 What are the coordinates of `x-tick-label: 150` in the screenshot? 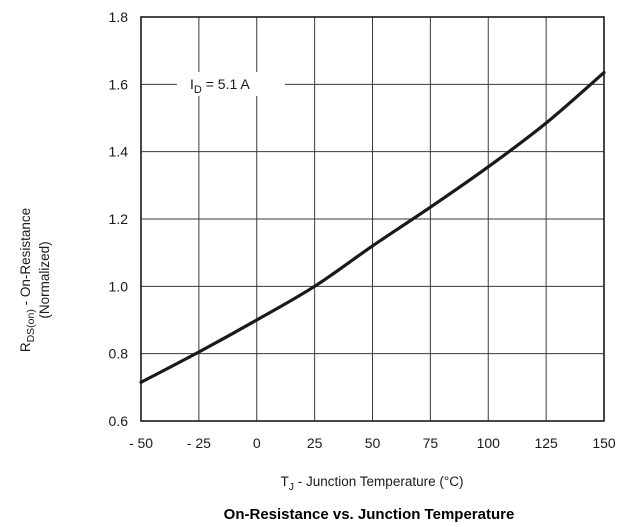 It's located at (604, 443).